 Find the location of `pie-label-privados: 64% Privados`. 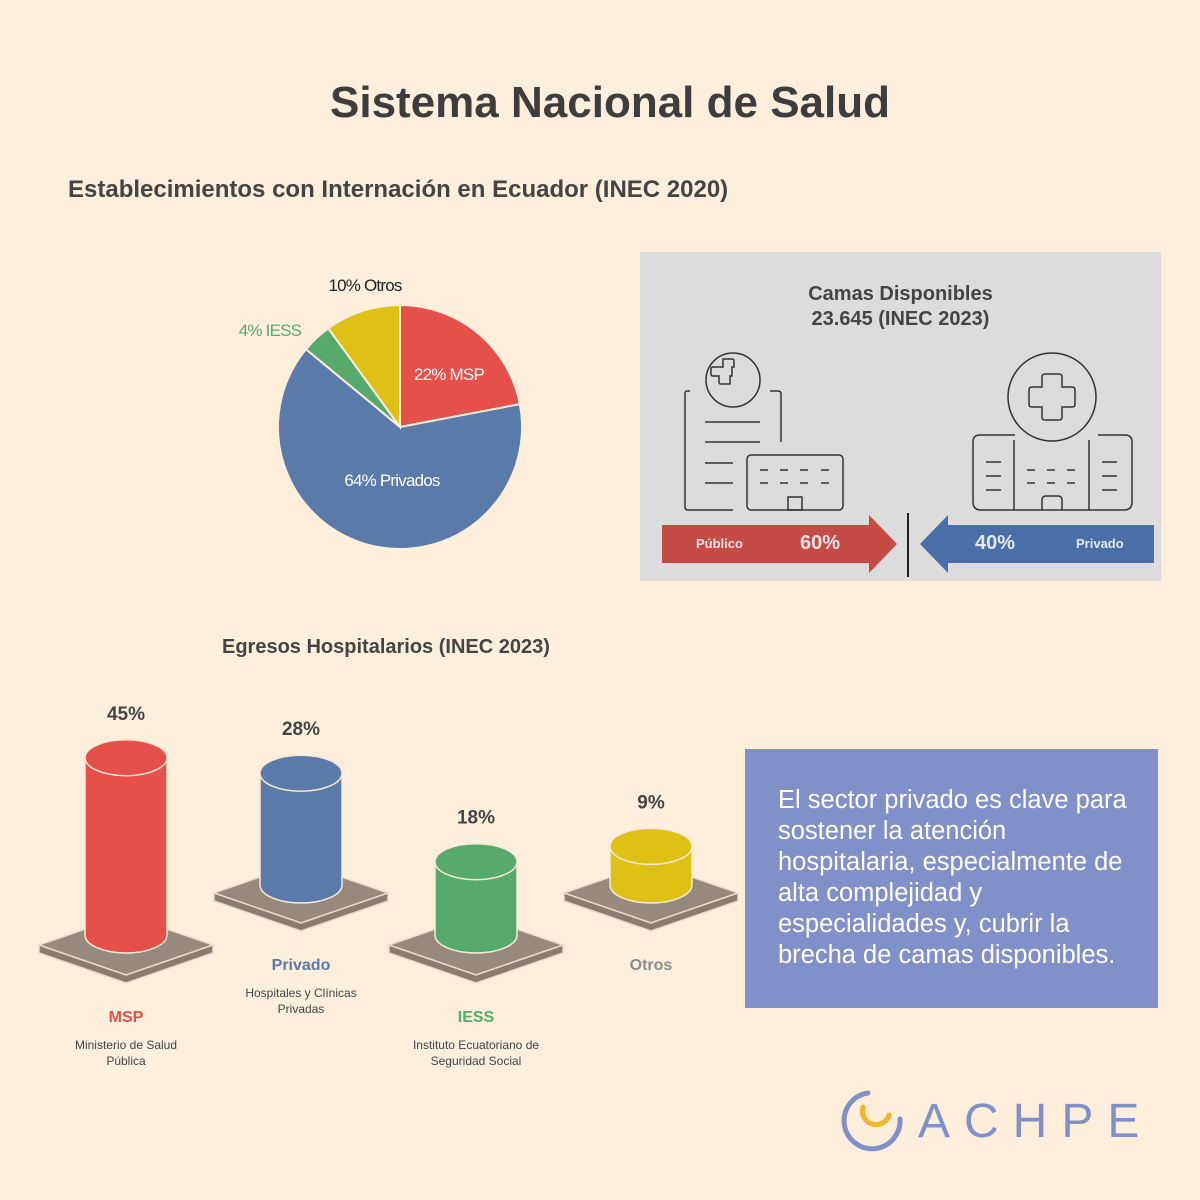

pie-label-privados: 64% Privados is located at coordinates (392, 480).